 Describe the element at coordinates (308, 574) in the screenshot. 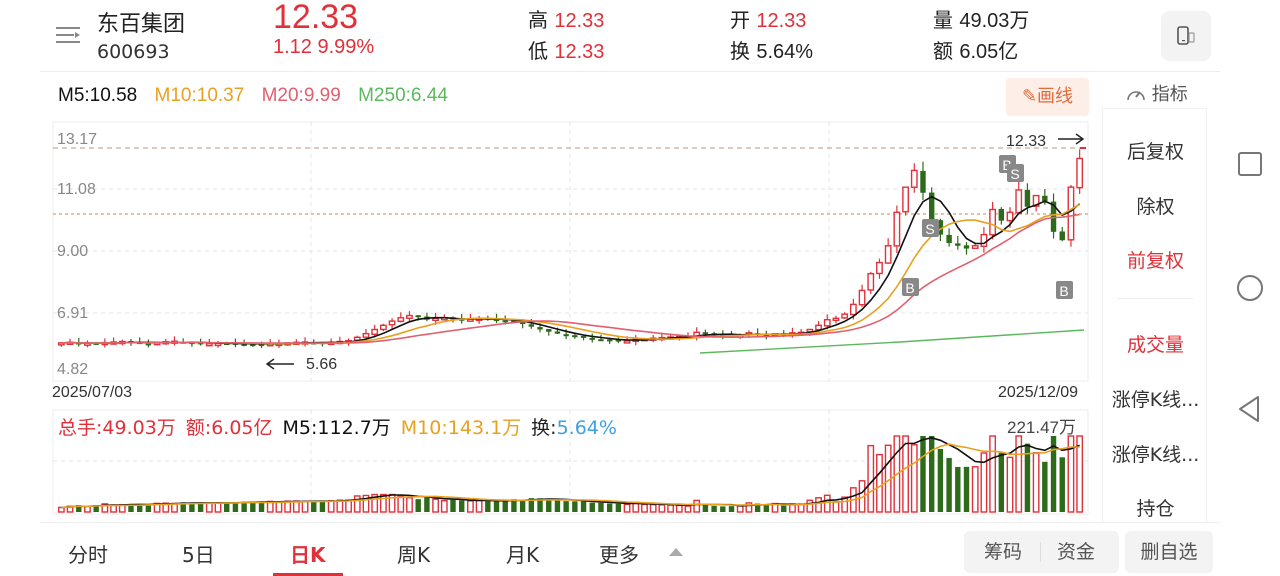

I see `active-tab-indicator` at that location.